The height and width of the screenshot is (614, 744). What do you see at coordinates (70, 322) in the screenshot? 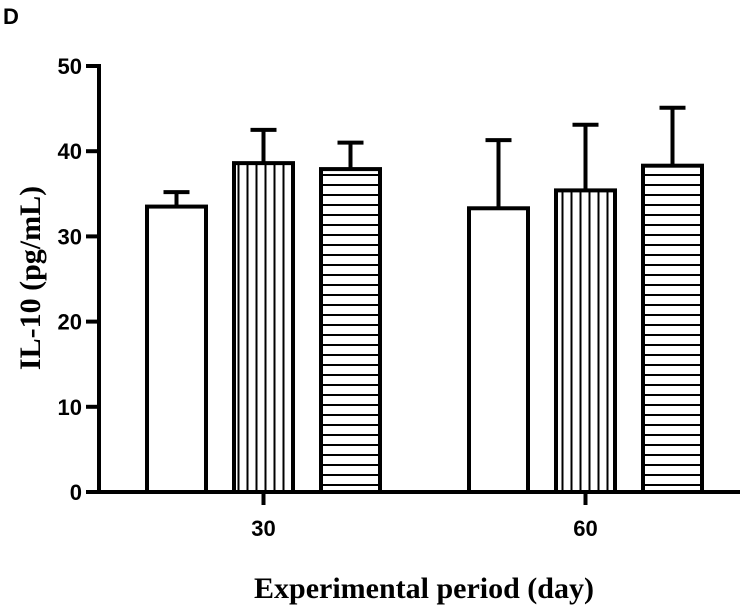
I see `y-tick-label: 20` at bounding box center [70, 322].